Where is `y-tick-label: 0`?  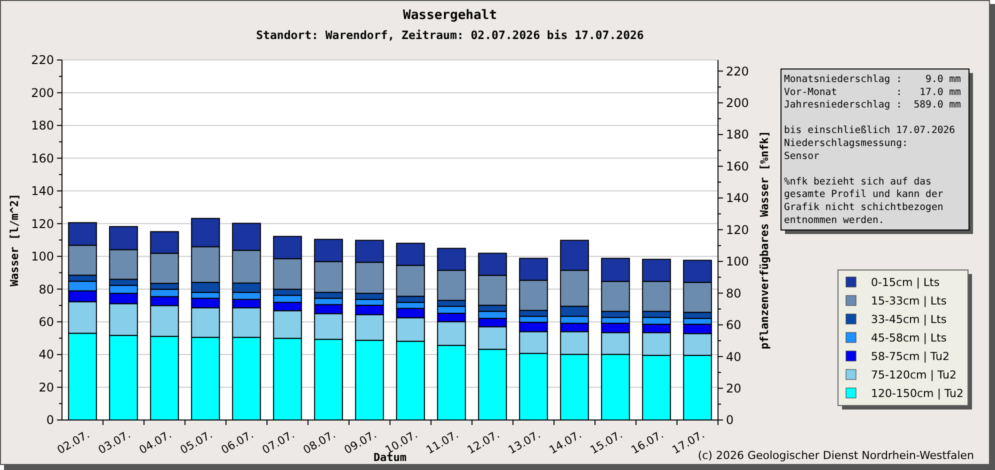
y-tick-label: 0 is located at coordinates (50, 420).